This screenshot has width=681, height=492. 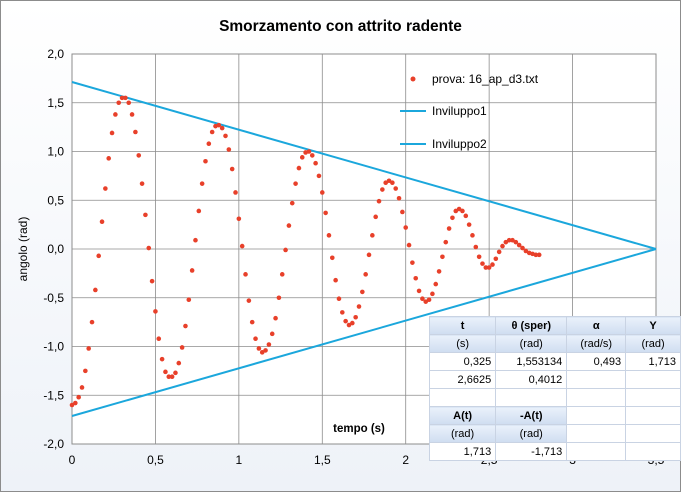 What do you see at coordinates (359, 429) in the screenshot?
I see `x-axis-label: tempo (s)` at bounding box center [359, 429].